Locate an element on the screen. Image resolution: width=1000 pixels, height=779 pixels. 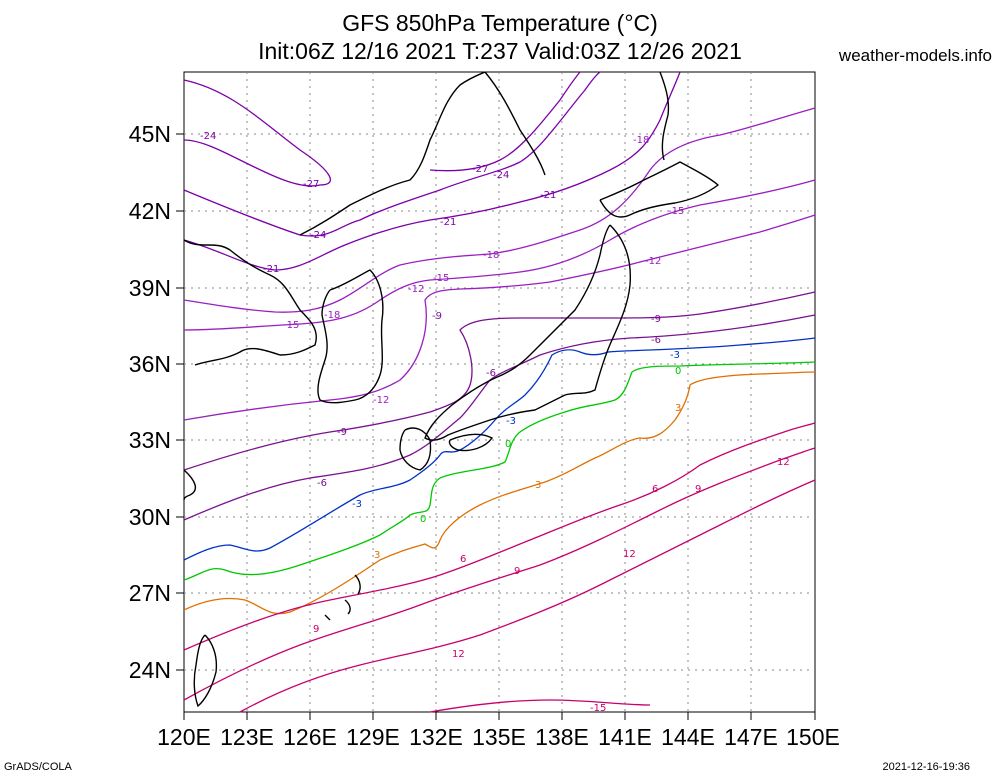
x-tick-label: 141E is located at coordinates (625, 737).